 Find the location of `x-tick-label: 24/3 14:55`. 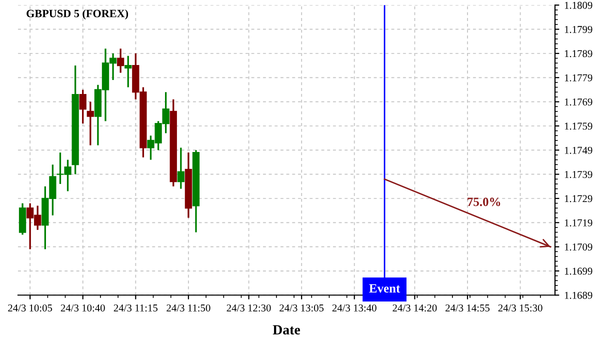

x-tick-label: 24/3 14:55 is located at coordinates (468, 308).